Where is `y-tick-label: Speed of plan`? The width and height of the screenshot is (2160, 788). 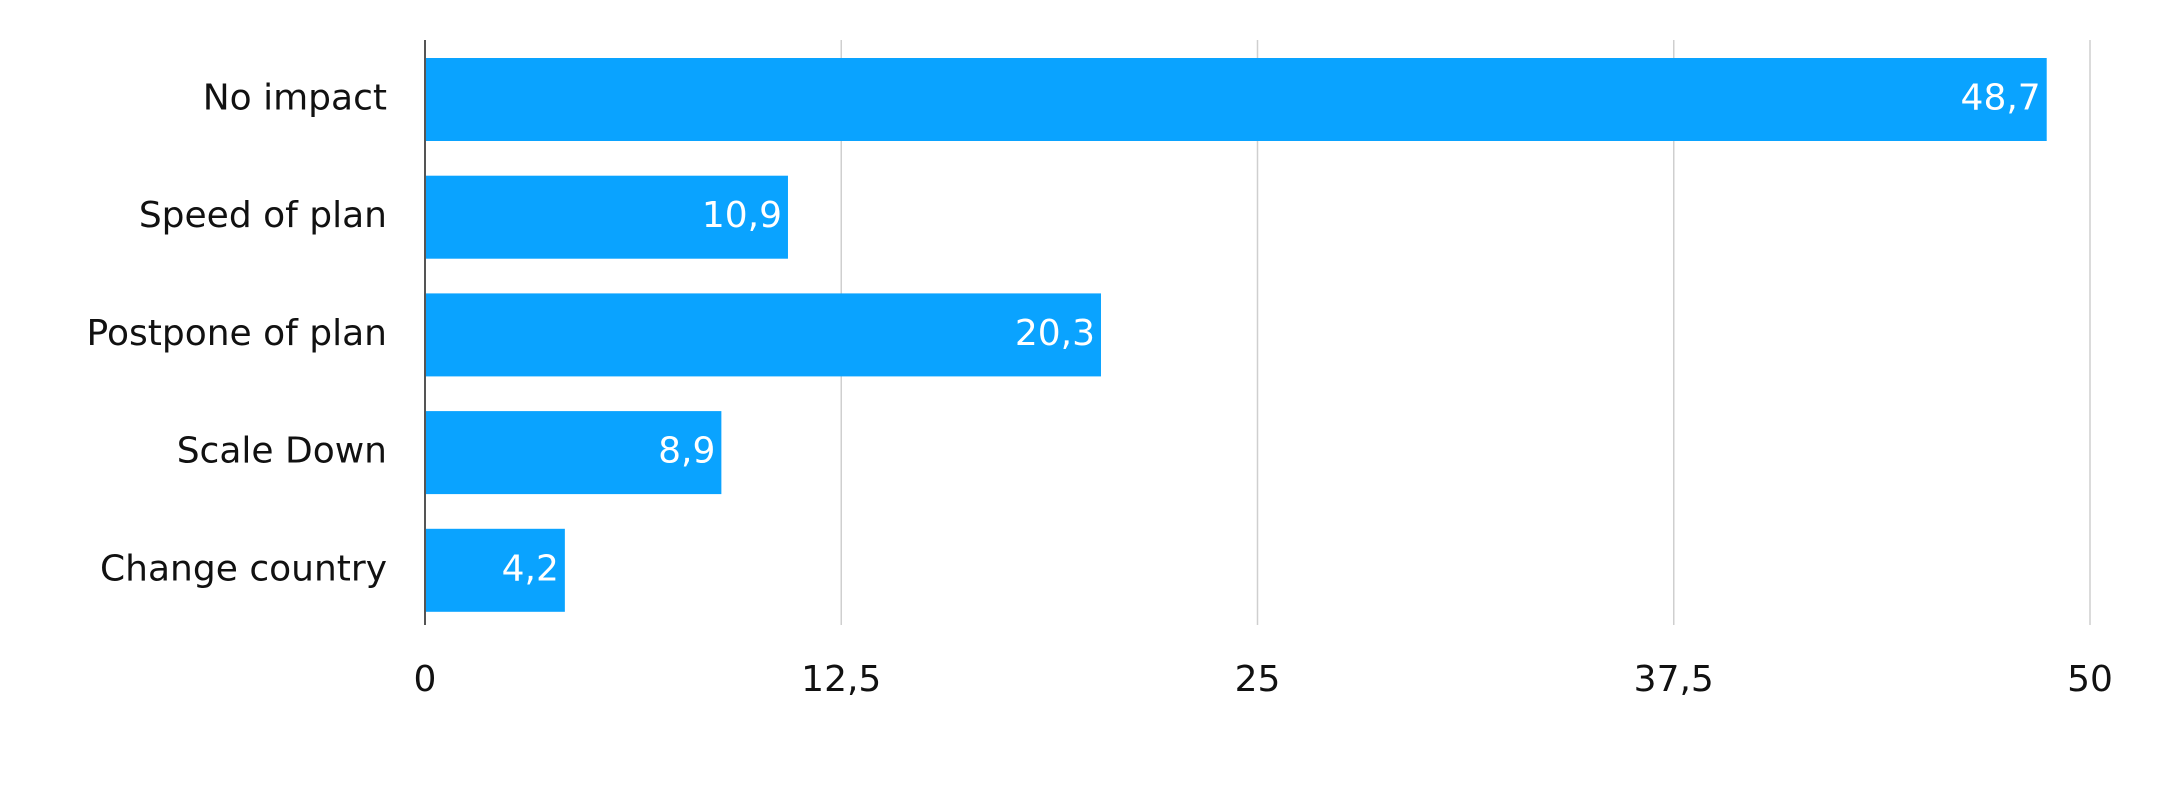 y-tick-label: Speed of plan is located at coordinates (263, 215).